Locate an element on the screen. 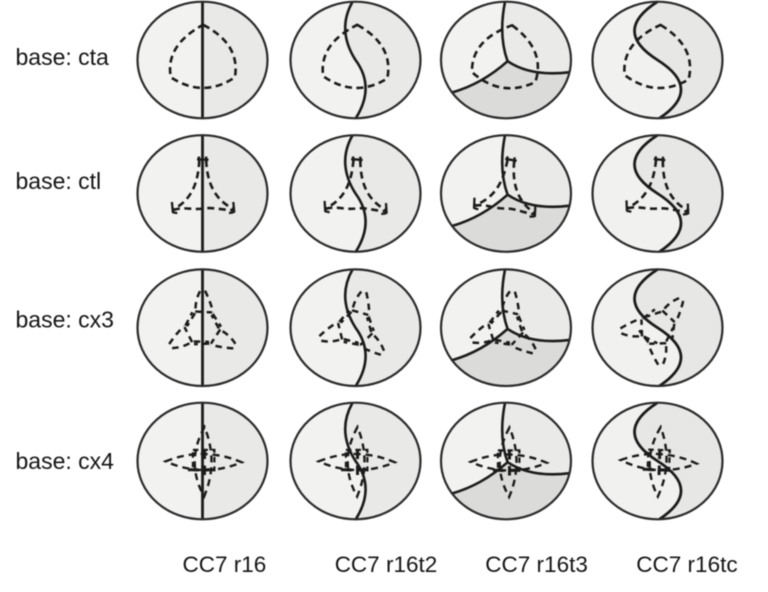  svg-text: CC7 r16t3 is located at coordinates (536, 564).